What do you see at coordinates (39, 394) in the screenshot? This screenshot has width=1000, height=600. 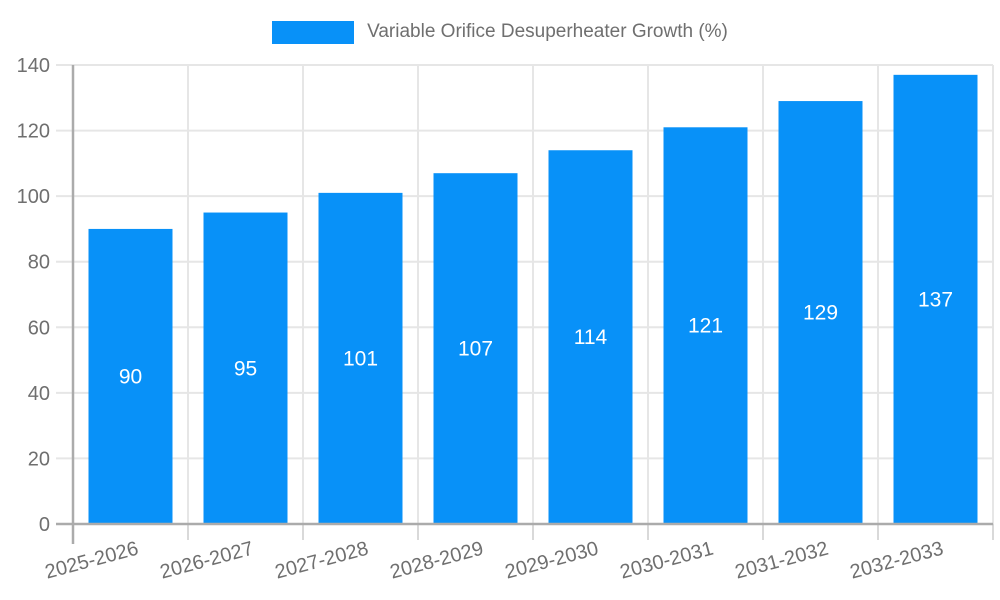 I see `y-tick-label: 40` at bounding box center [39, 394].